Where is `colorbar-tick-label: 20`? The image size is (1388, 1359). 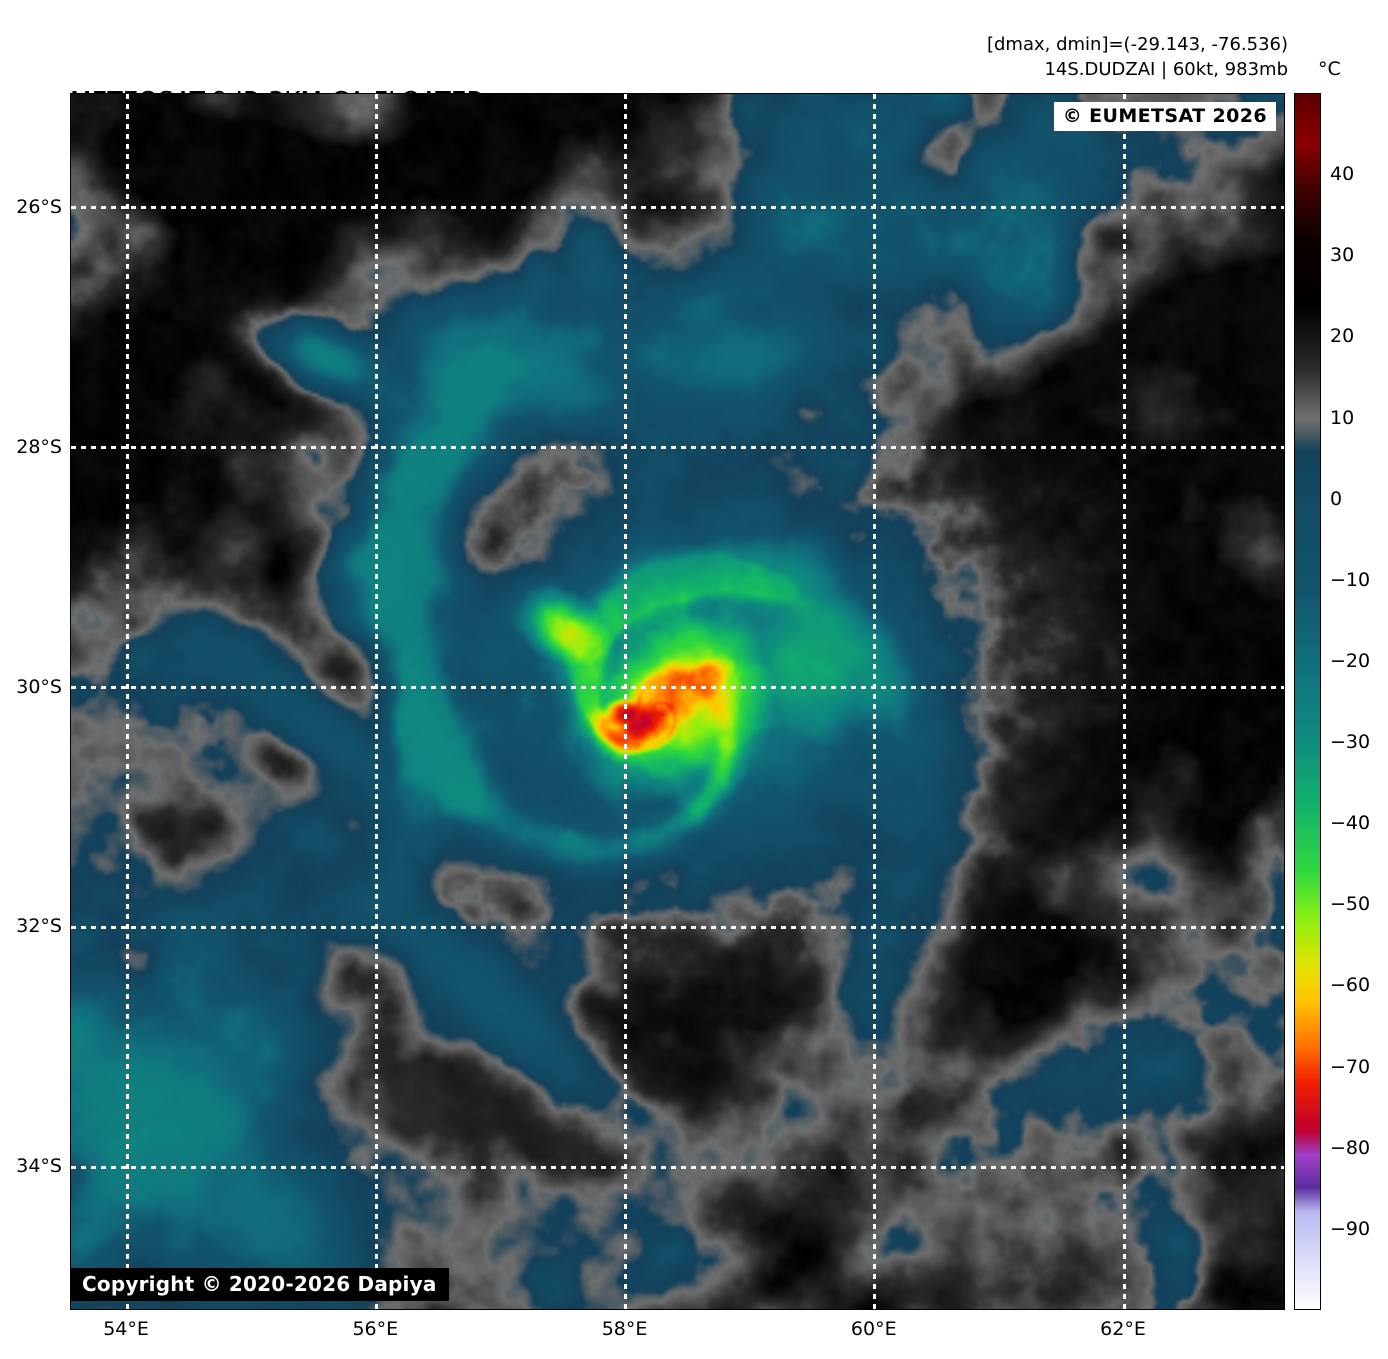 colorbar-tick-label: 20 is located at coordinates (1342, 336).